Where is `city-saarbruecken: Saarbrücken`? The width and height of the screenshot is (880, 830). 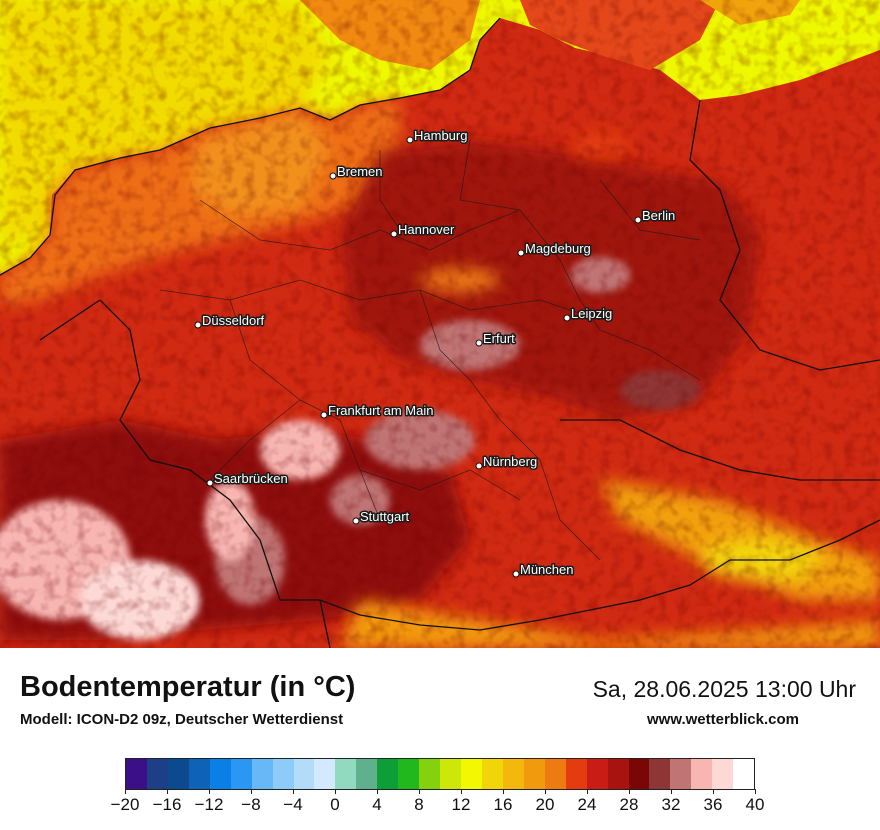 city-saarbruecken: Saarbrücken is located at coordinates (247, 479).